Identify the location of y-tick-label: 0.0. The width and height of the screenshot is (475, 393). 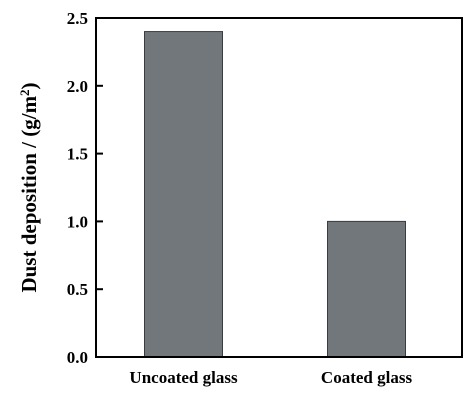
(77, 357).